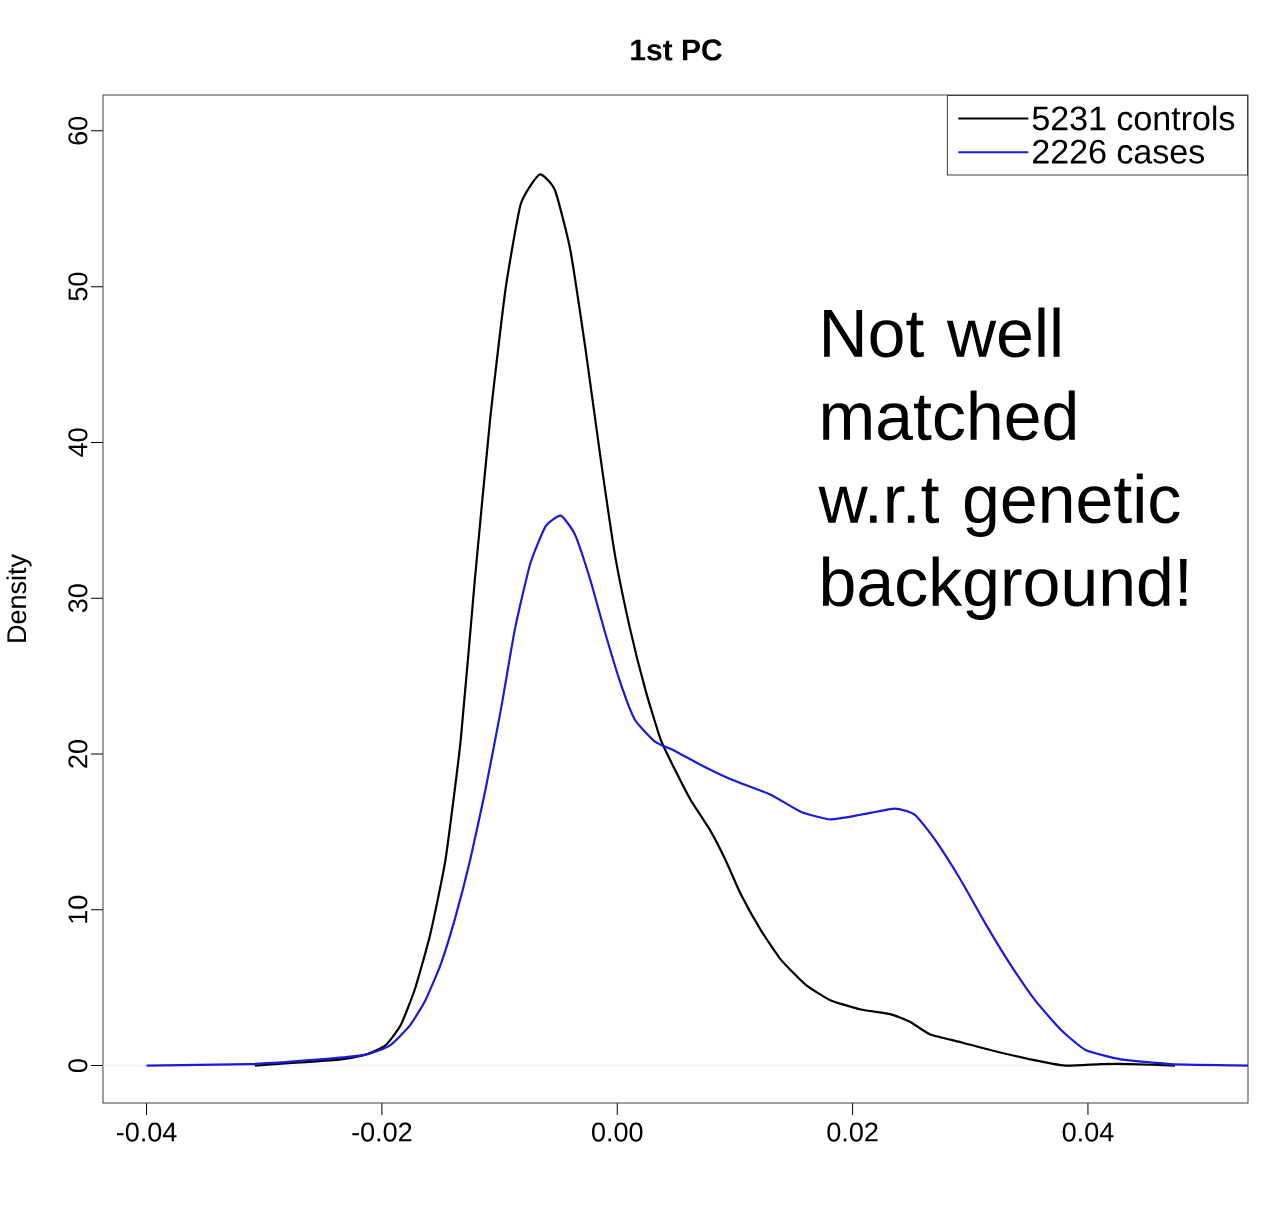 This screenshot has height=1209, width=1278. What do you see at coordinates (78, 286) in the screenshot?
I see `y-tick-label: 50` at bounding box center [78, 286].